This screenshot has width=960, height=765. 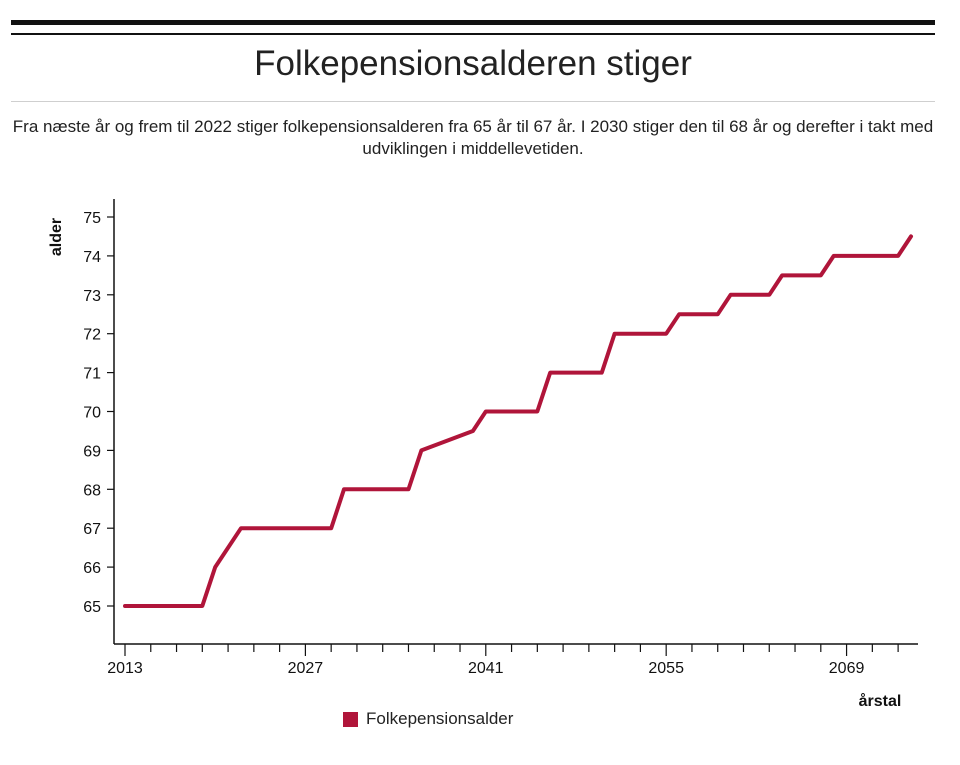 I want to click on y-tick-label: 67, so click(x=92, y=529).